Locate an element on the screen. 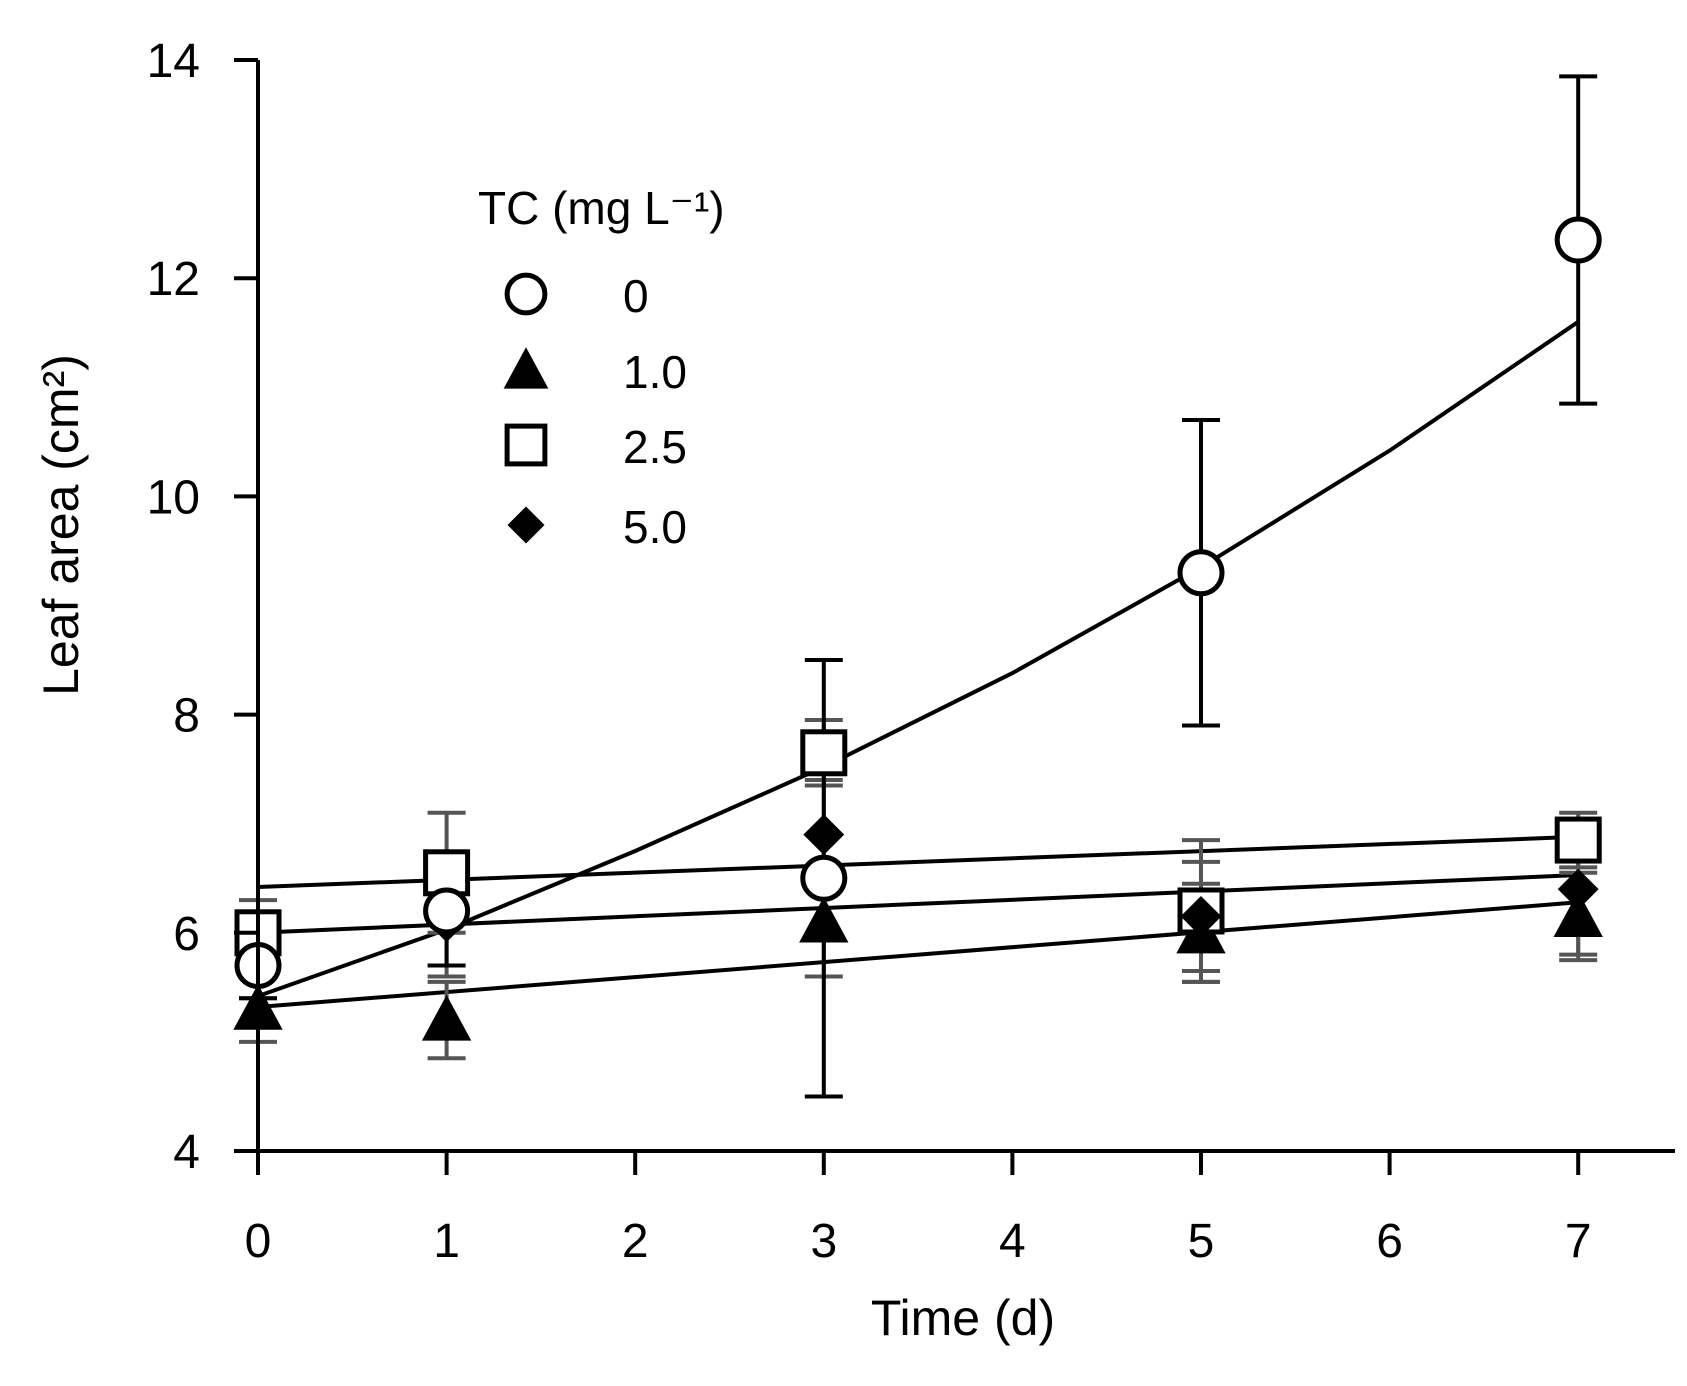 Image resolution: width=1687 pixels, height=1386 pixels. x-axis-title: Time (d) is located at coordinates (963, 1318).